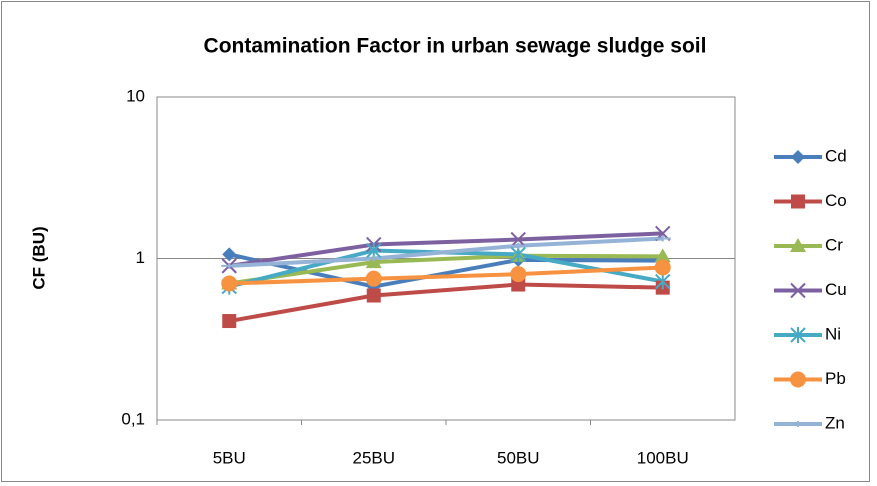 This screenshot has width=877, height=486. I want to click on x-tick-label: 50BU, so click(518, 457).